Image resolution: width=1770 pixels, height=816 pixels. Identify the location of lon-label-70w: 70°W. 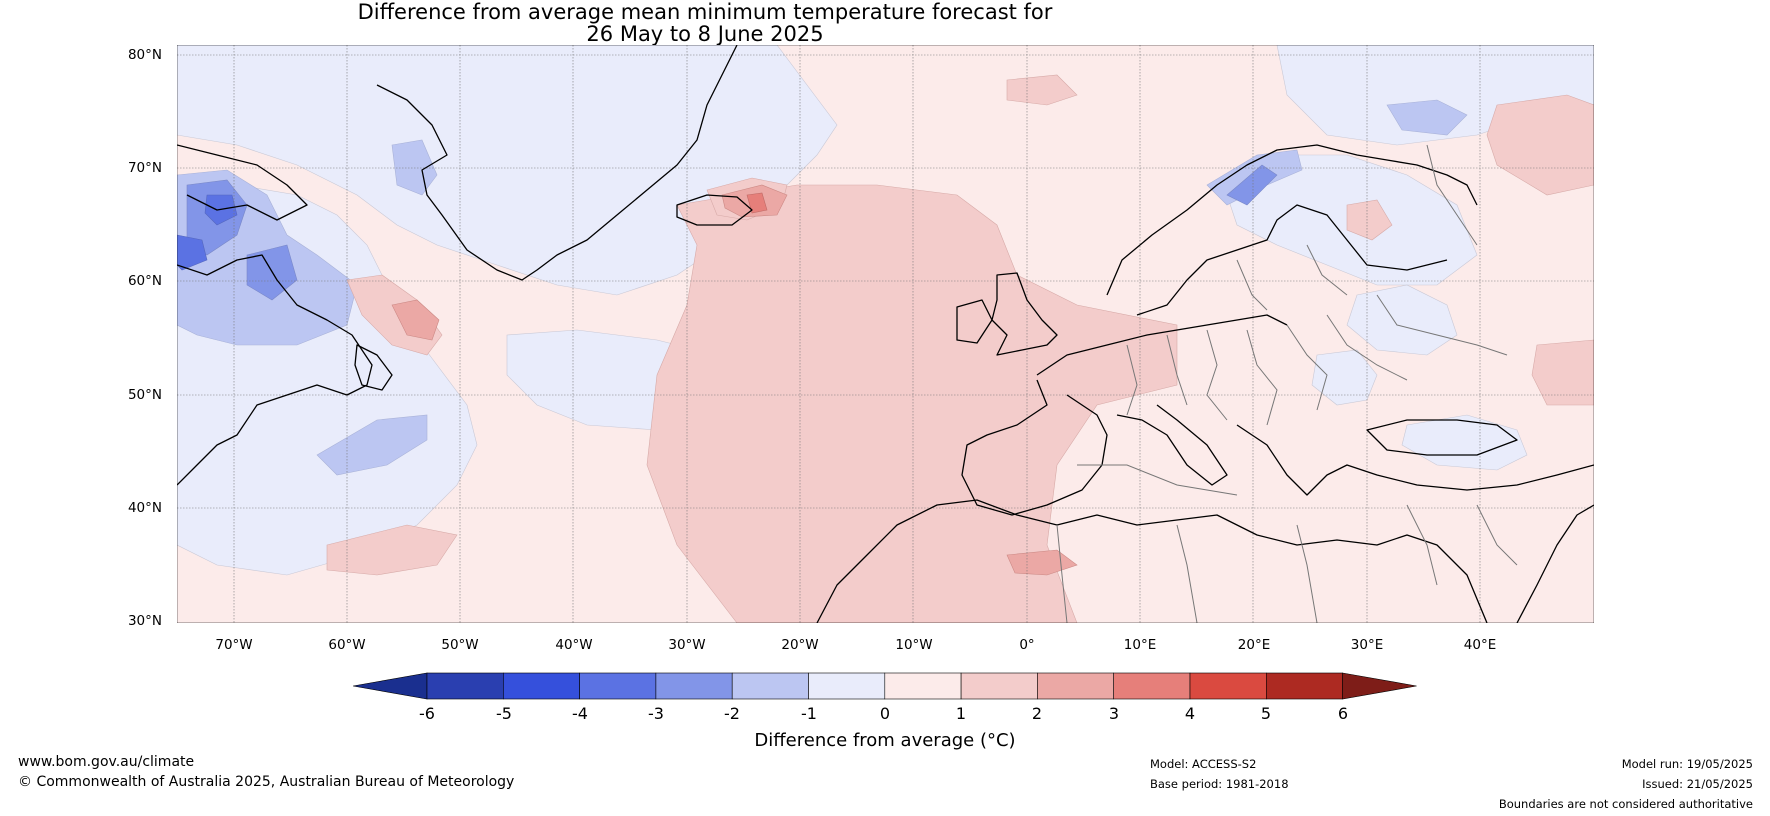
(234, 645).